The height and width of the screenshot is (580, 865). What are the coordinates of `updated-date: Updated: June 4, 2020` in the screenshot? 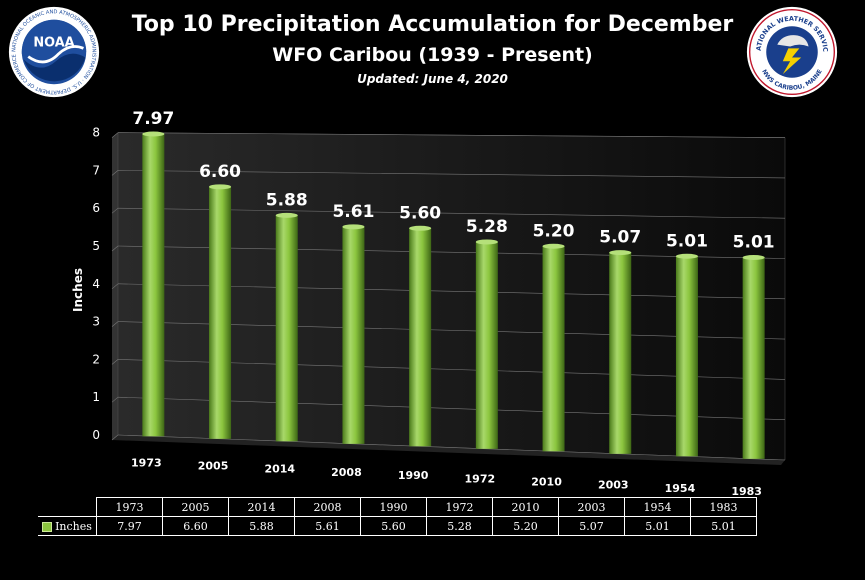 It's located at (432, 79).